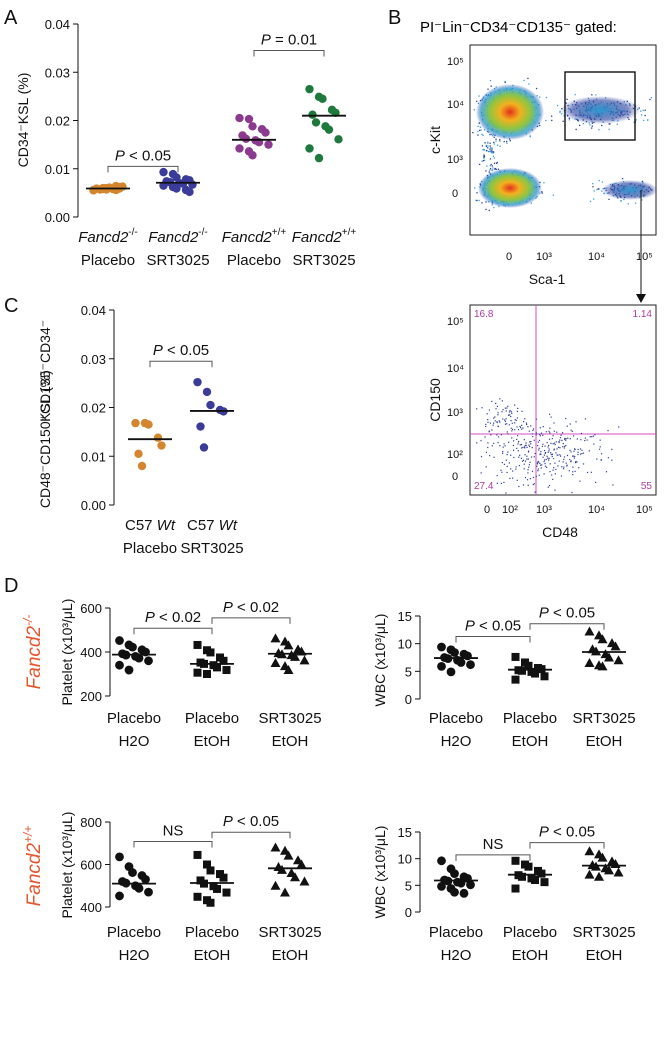  What do you see at coordinates (57, 169) in the screenshot?
I see `y-tick-label: 0.01` at bounding box center [57, 169].